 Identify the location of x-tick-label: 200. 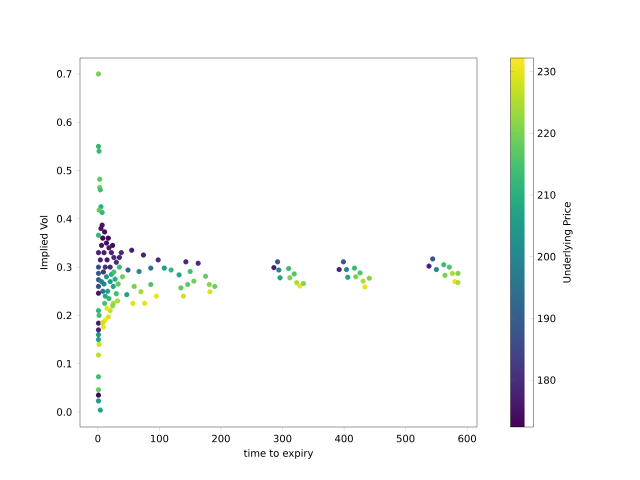
(221, 438).